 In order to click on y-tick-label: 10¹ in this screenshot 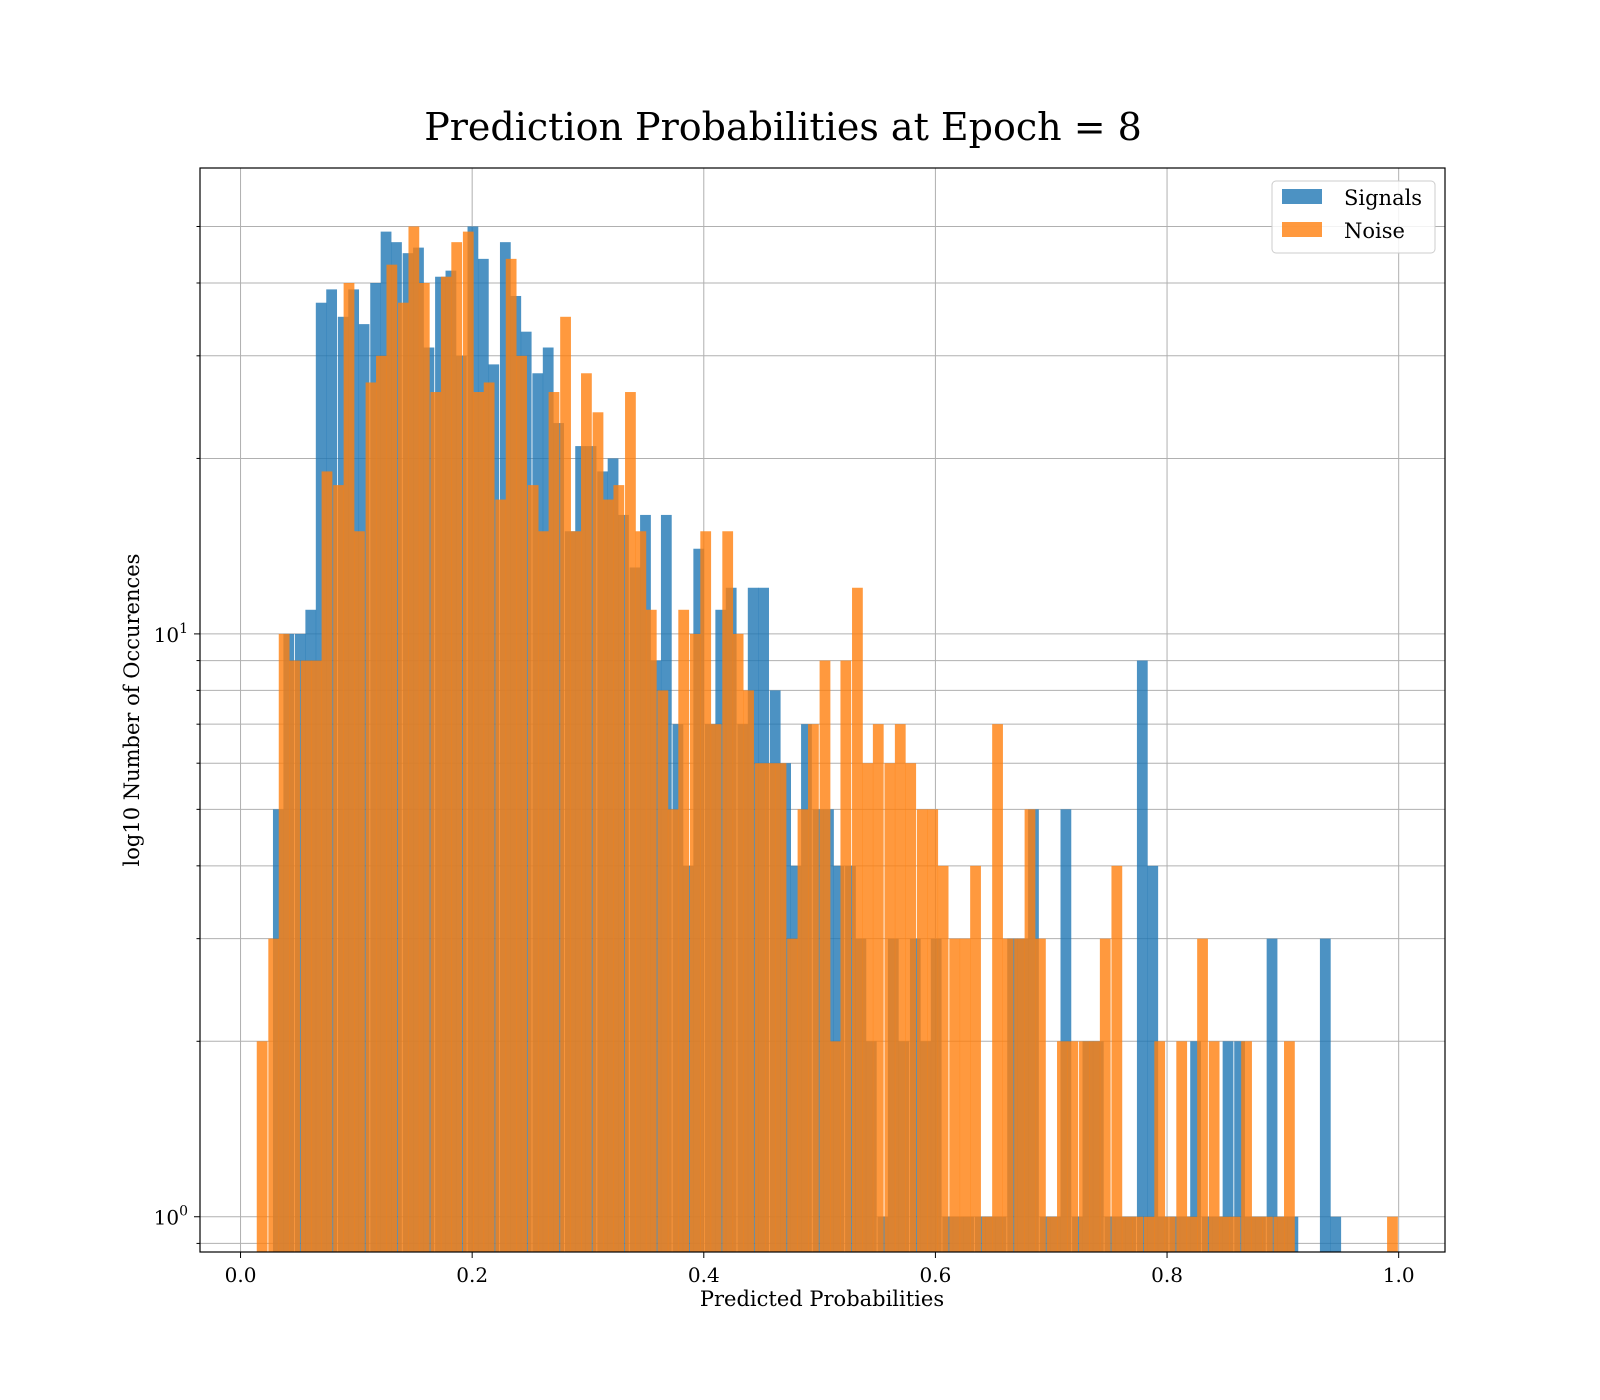, I will do `click(171, 634)`.